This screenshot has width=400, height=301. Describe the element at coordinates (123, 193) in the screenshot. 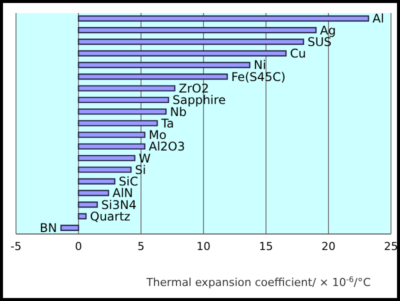

I see `y-tick-label: AlN` at that location.